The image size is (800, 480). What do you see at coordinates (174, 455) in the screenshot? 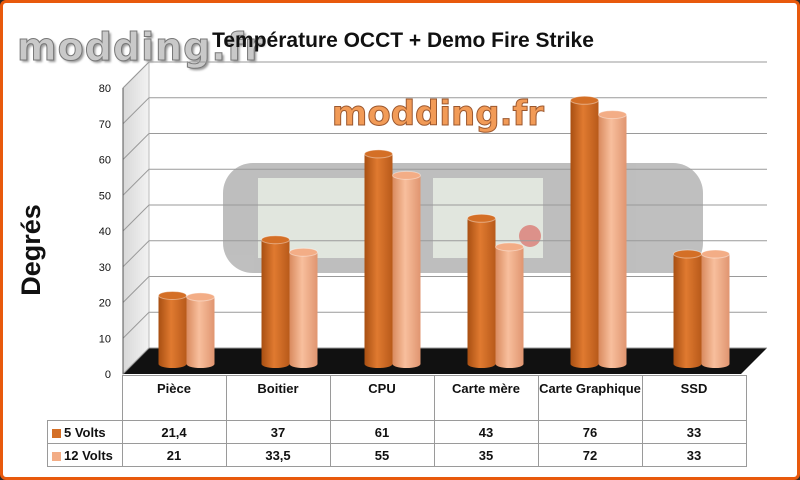
I see `data-label: 21` at bounding box center [174, 455].